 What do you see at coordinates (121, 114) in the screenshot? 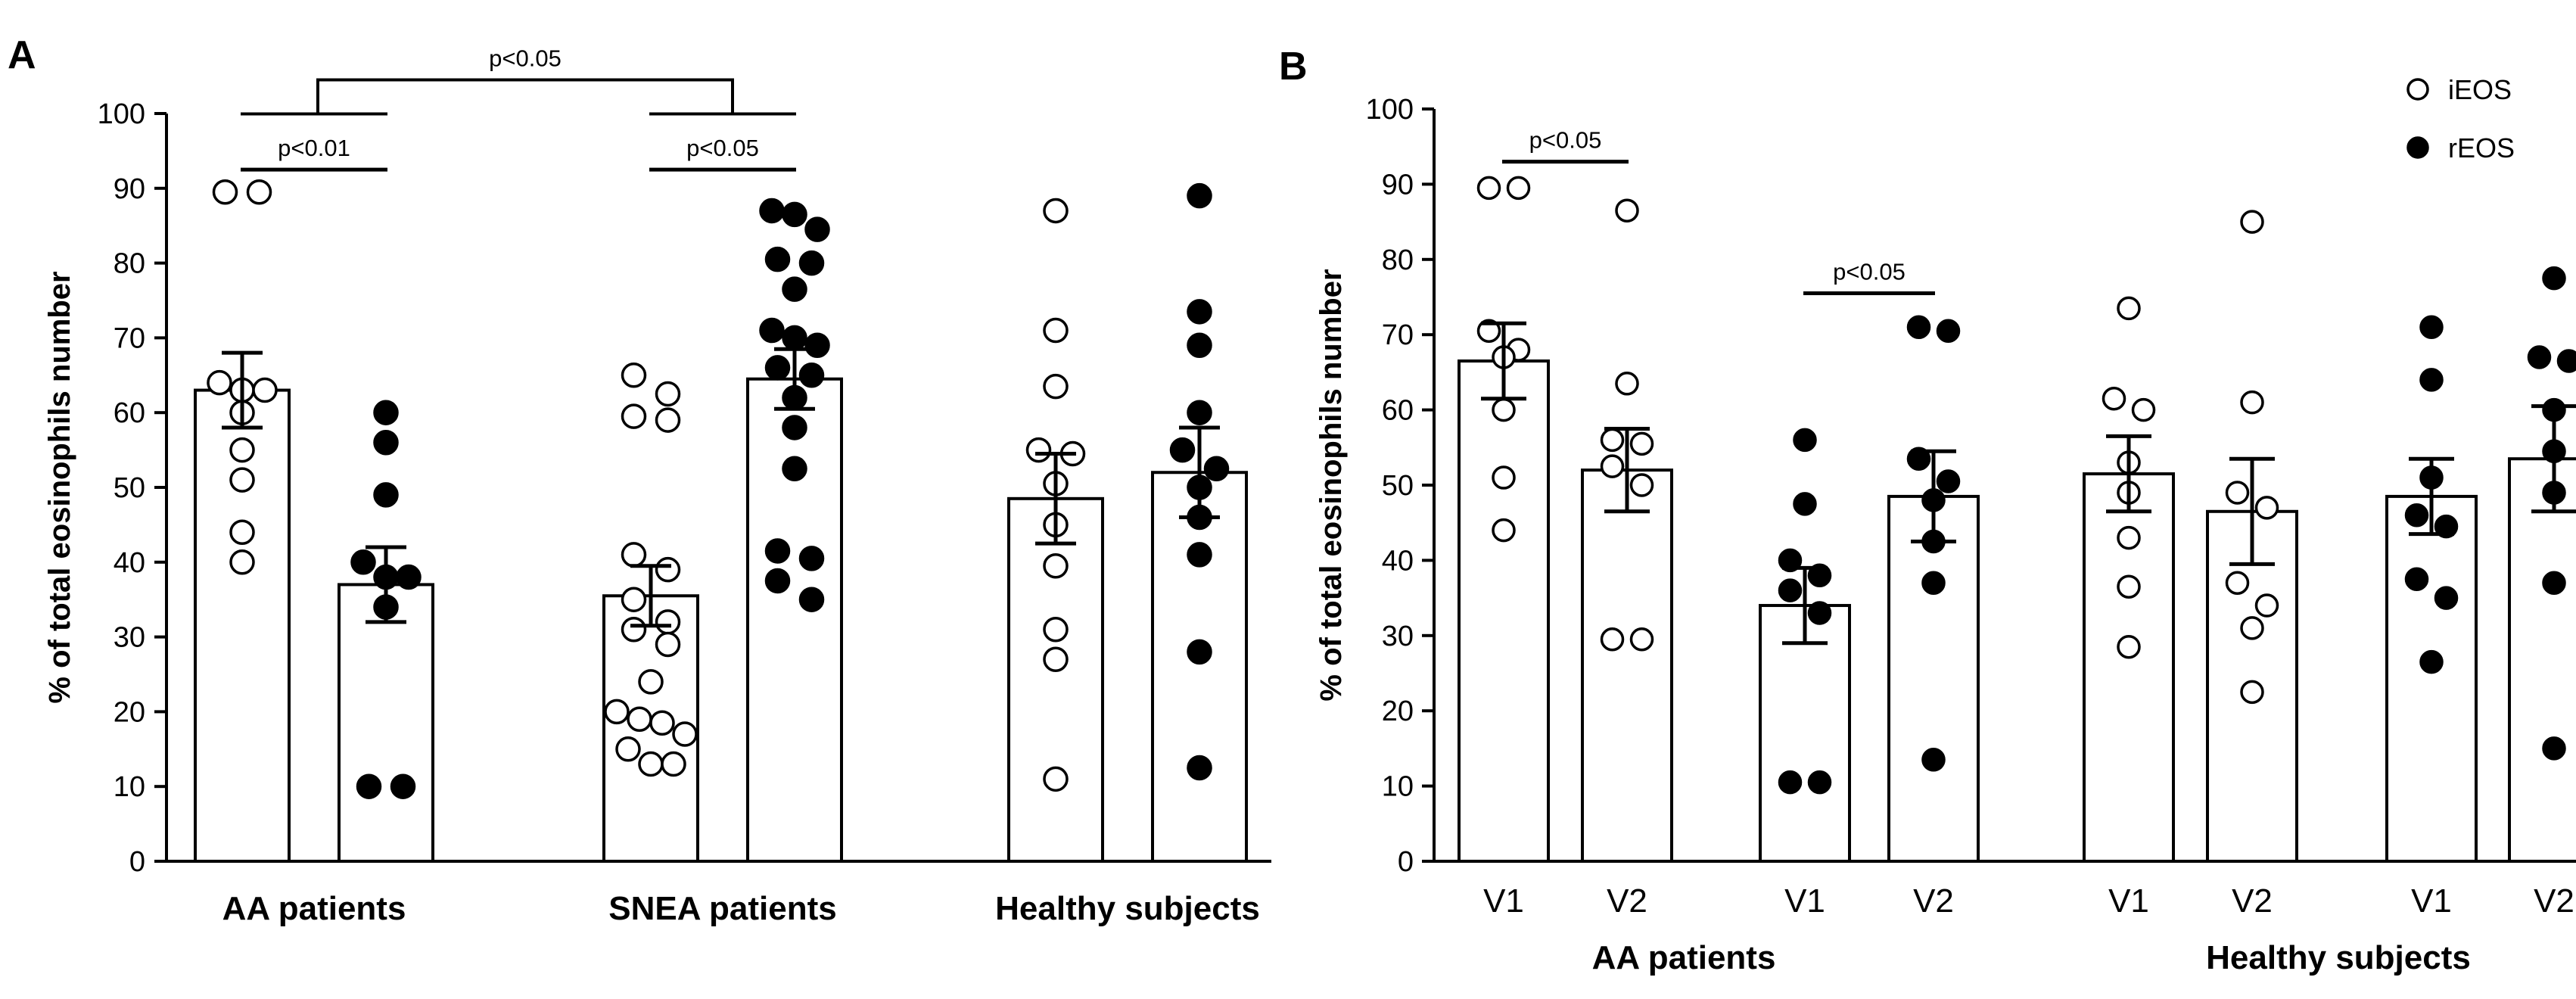
I see `panel-a-y-tick-label: 100` at bounding box center [121, 114].